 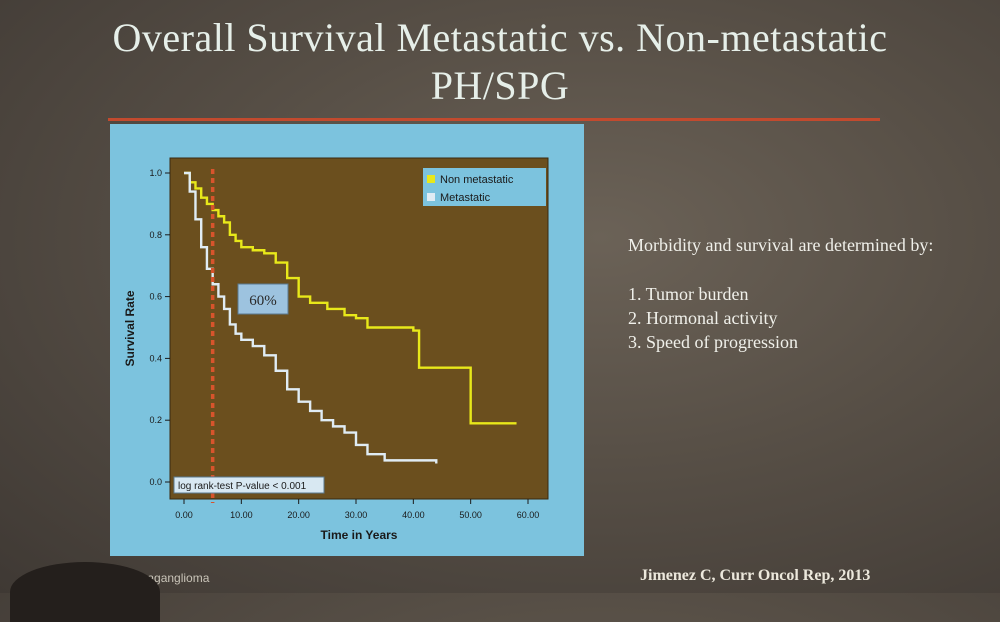 I want to click on title-divider, so click(x=494, y=119).